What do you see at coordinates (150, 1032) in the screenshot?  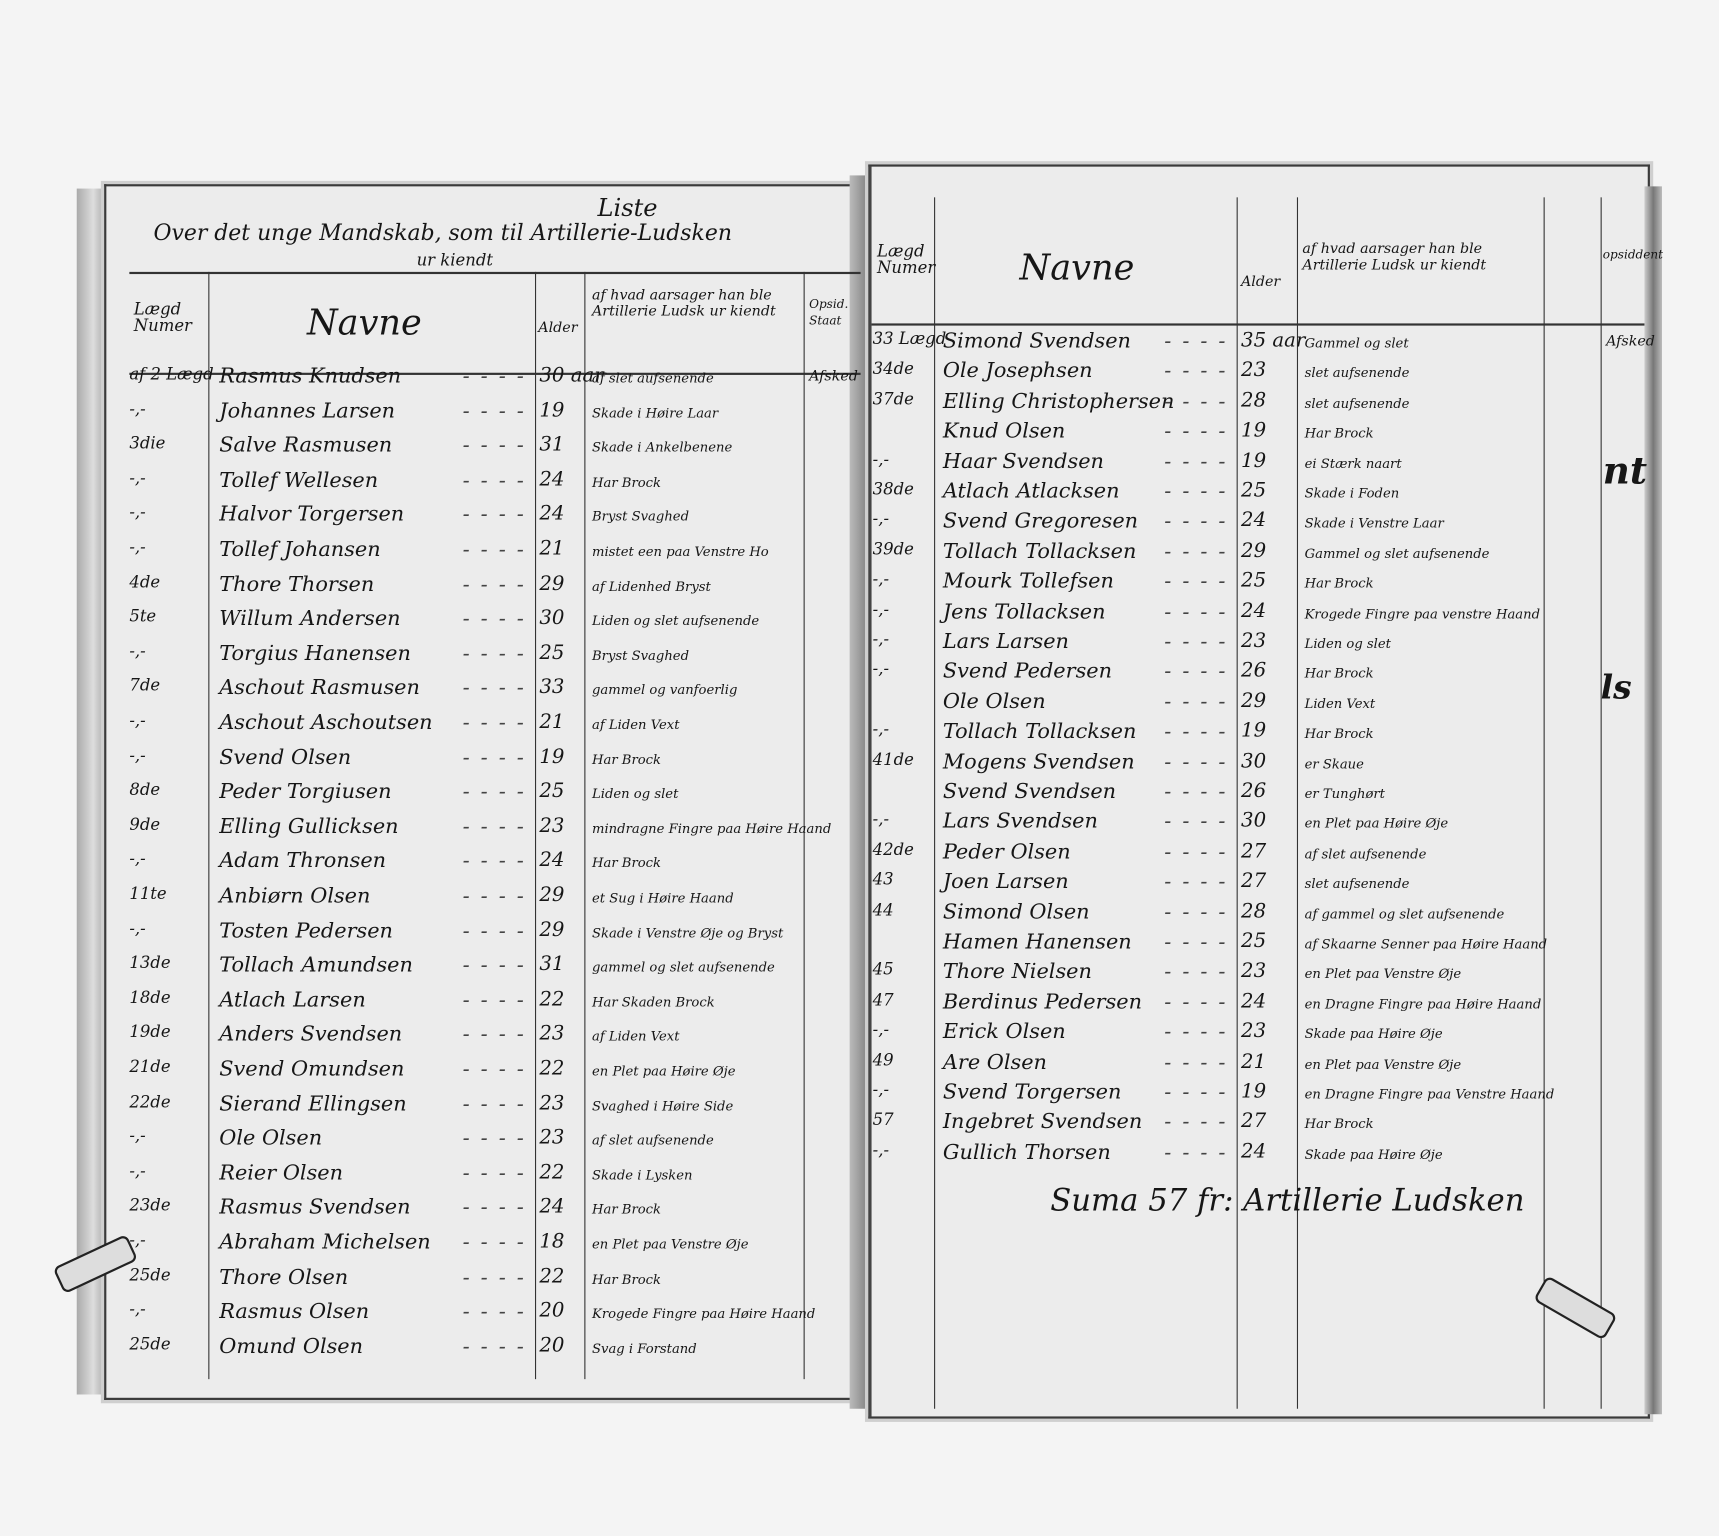 I see `lagd-number: 19de` at bounding box center [150, 1032].